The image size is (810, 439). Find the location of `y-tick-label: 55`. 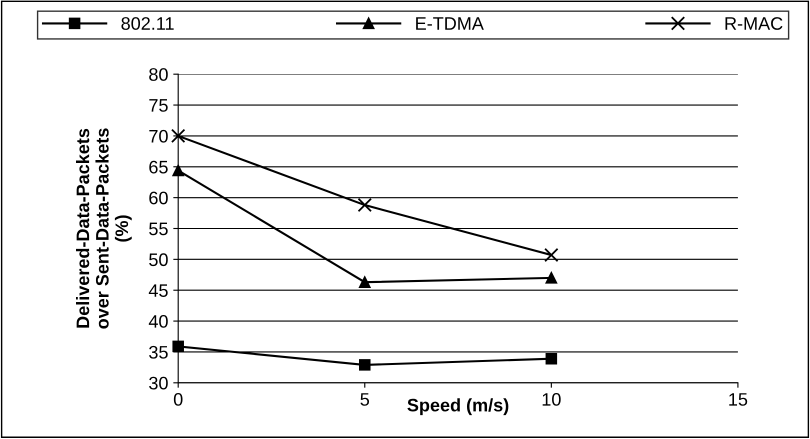

y-tick-label: 55 is located at coordinates (158, 229).